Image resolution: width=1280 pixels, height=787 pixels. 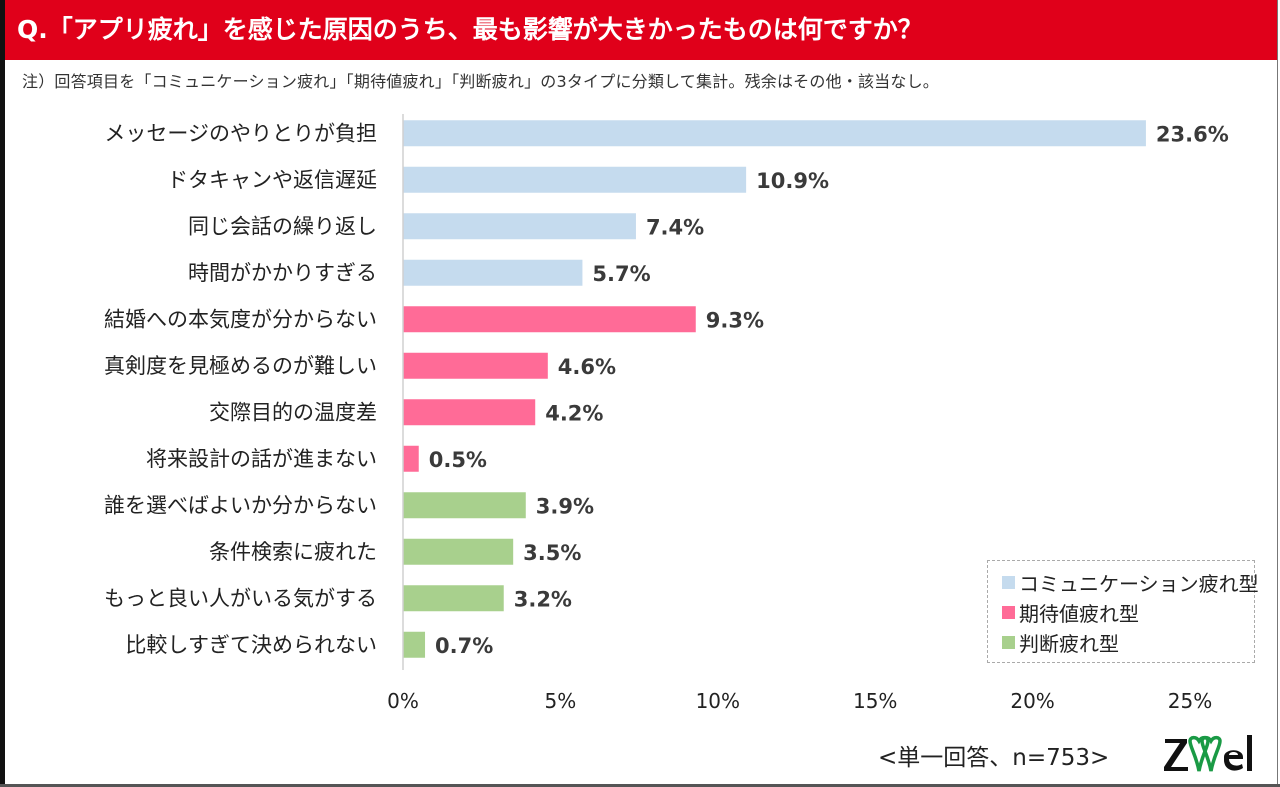 I want to click on legend-swatch-communication, so click(x=1008, y=582).